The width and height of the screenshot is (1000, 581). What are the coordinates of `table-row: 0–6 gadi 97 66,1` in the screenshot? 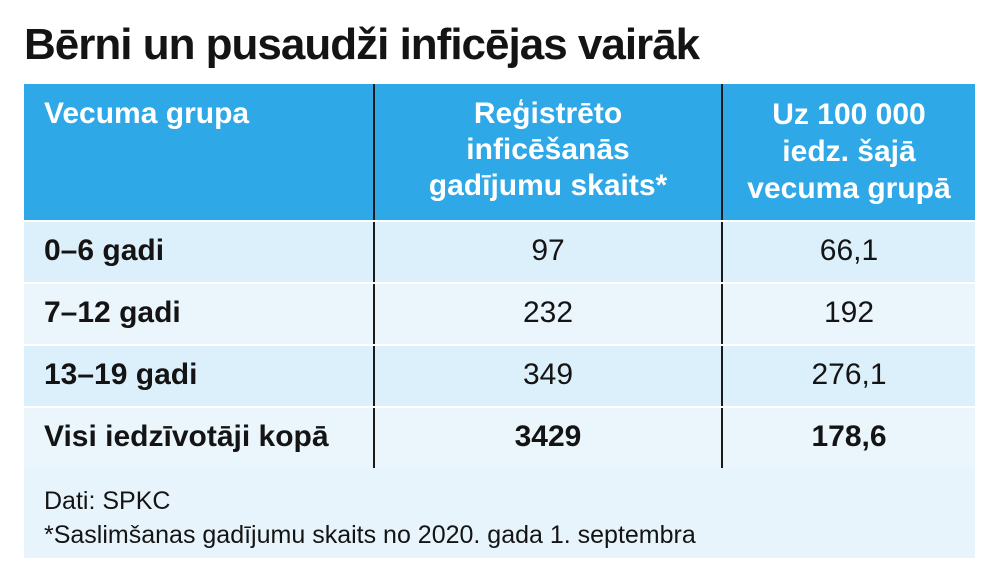 It's located at (499, 251).